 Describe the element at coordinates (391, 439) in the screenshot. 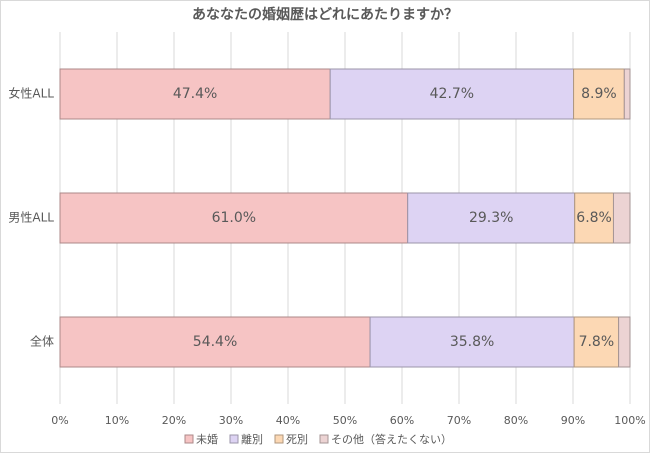

I see `legend-label: その他（答えたくない）` at that location.